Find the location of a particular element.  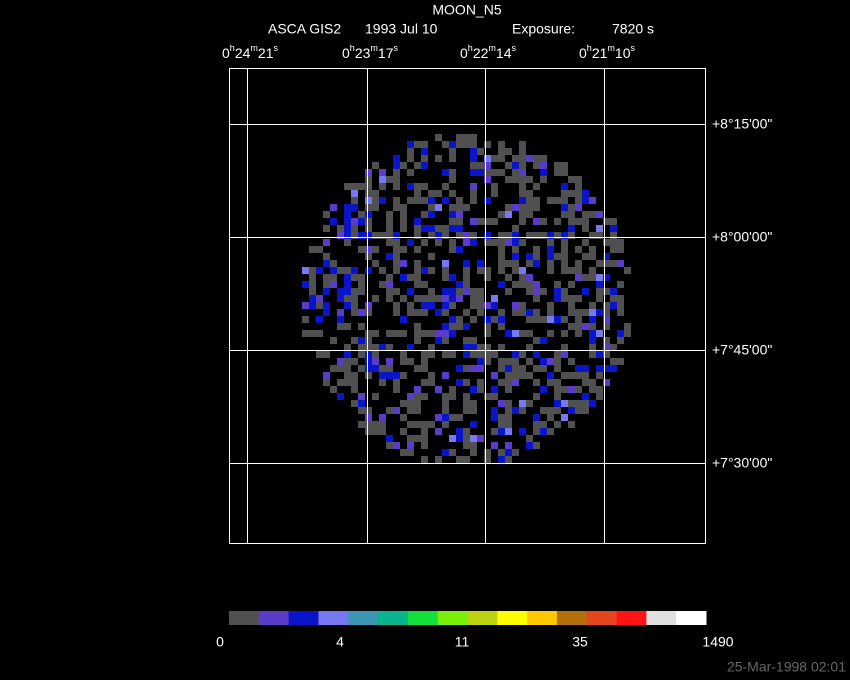

ra-label: 0h21m10s is located at coordinates (607, 51).